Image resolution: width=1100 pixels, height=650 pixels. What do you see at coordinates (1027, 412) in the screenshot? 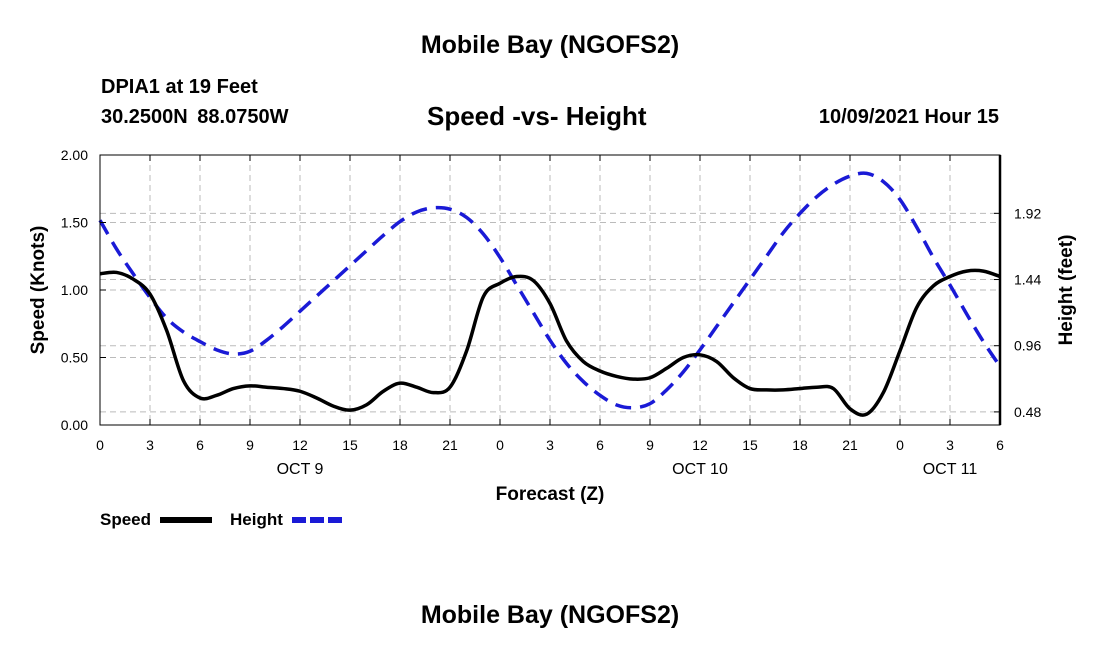
I see `y2-tick-label: 0.48` at bounding box center [1027, 412].